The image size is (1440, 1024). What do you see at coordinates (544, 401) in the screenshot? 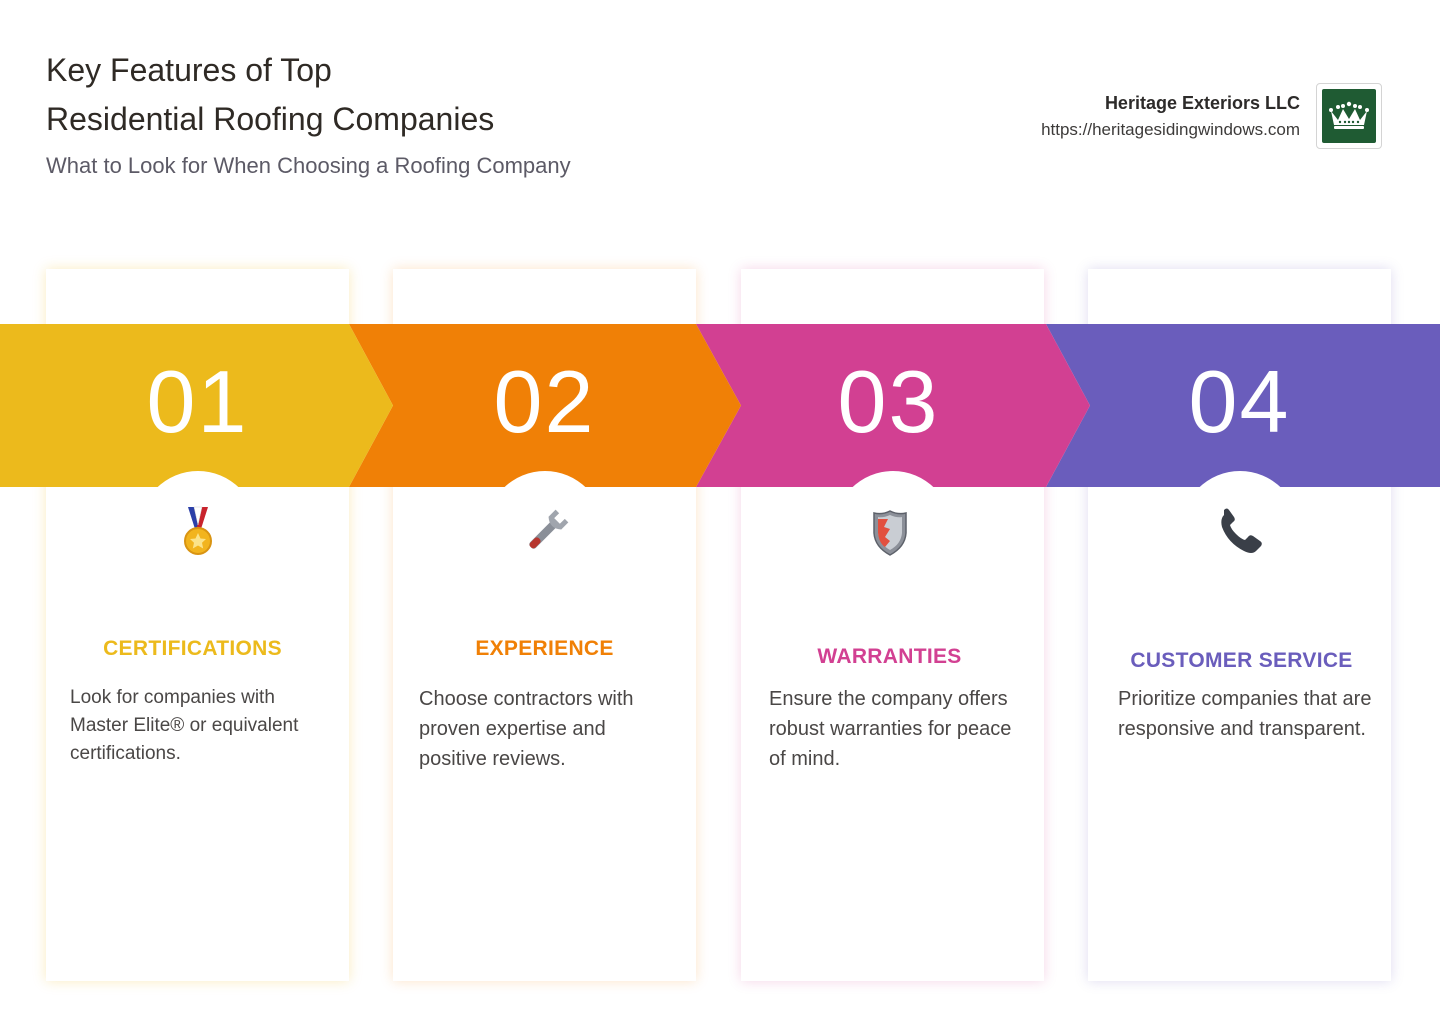
I see `step-number-2: 02` at bounding box center [544, 401].